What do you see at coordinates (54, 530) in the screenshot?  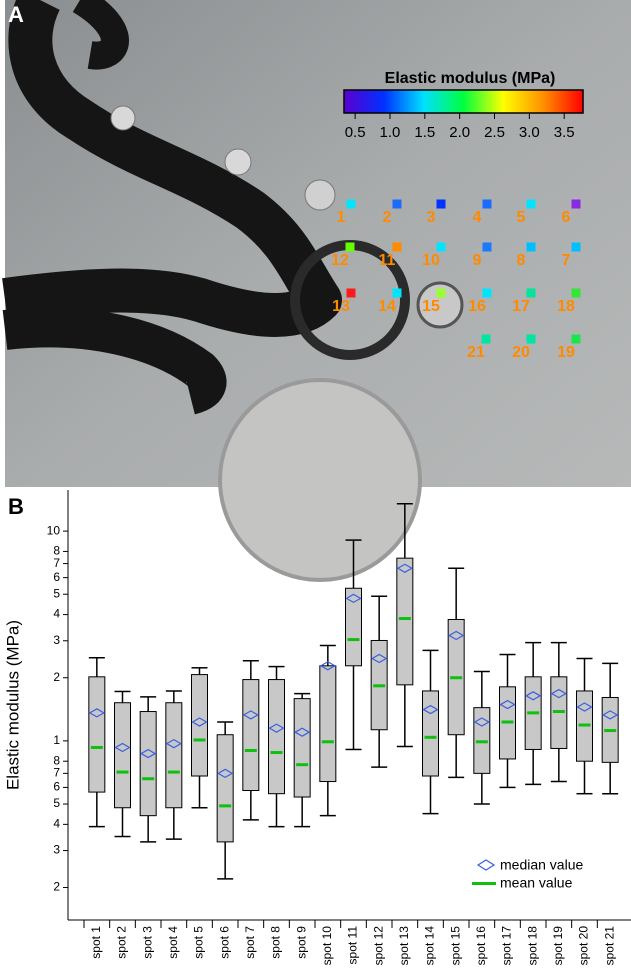 I see `y-tick-label: 10` at bounding box center [54, 530].